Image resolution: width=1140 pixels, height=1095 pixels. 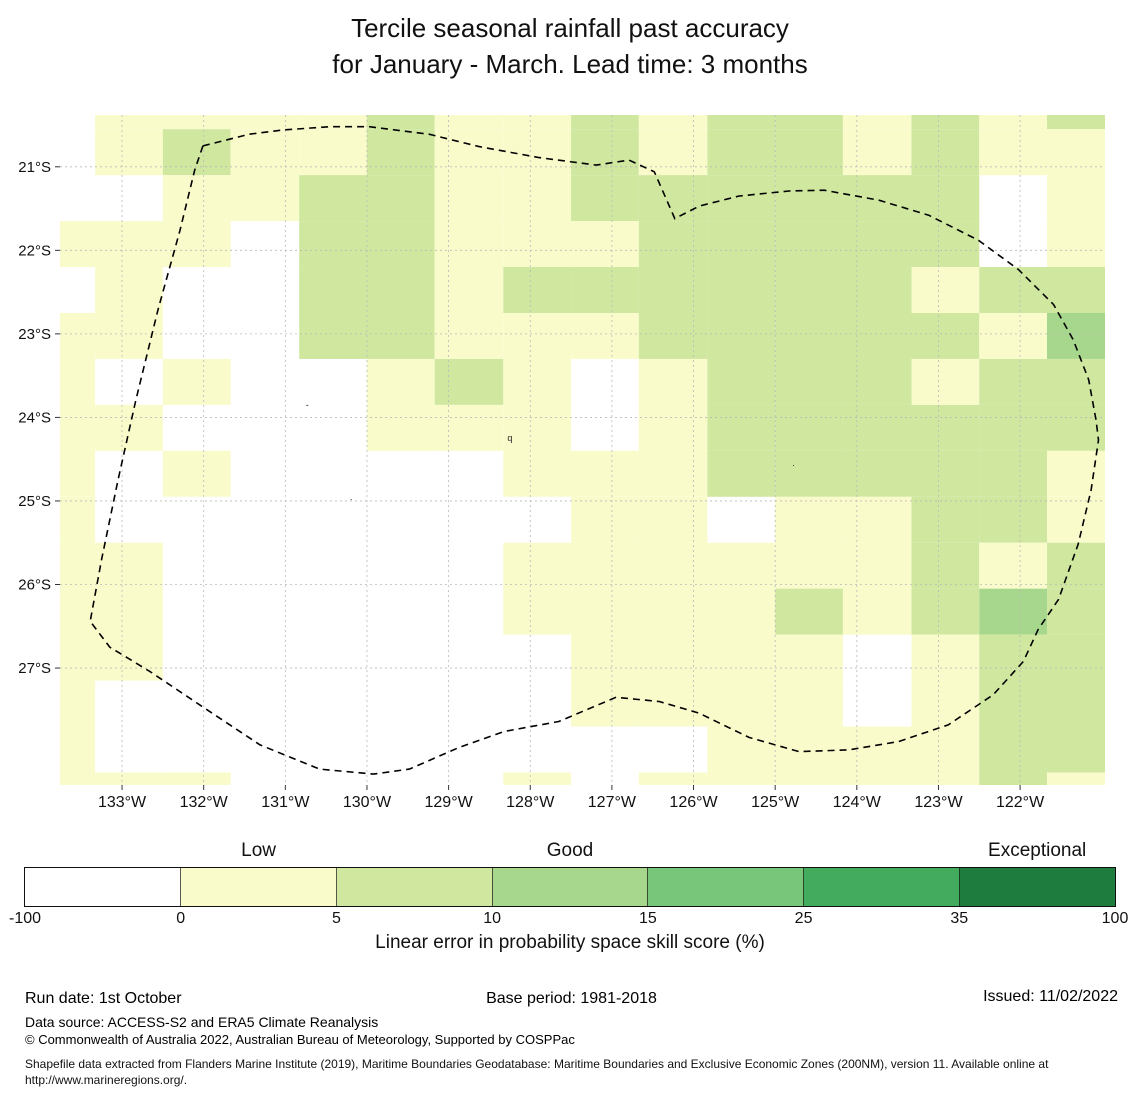 What do you see at coordinates (351, 497) in the screenshot?
I see `stray-mark: .` at bounding box center [351, 497].